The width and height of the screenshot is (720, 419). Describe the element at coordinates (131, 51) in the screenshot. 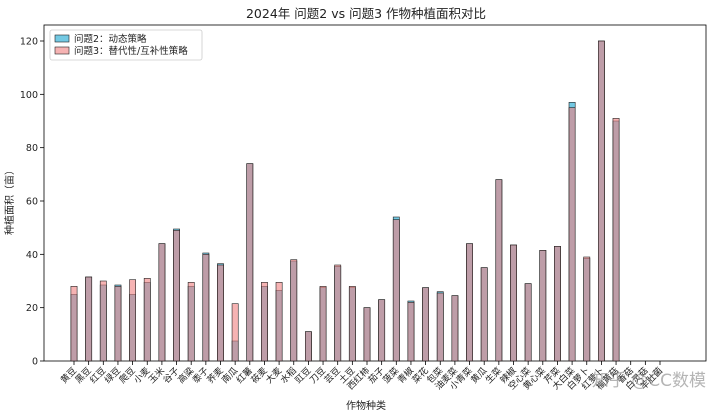

I see `legend-label: 问题3：替代性/互补性策略` at that location.